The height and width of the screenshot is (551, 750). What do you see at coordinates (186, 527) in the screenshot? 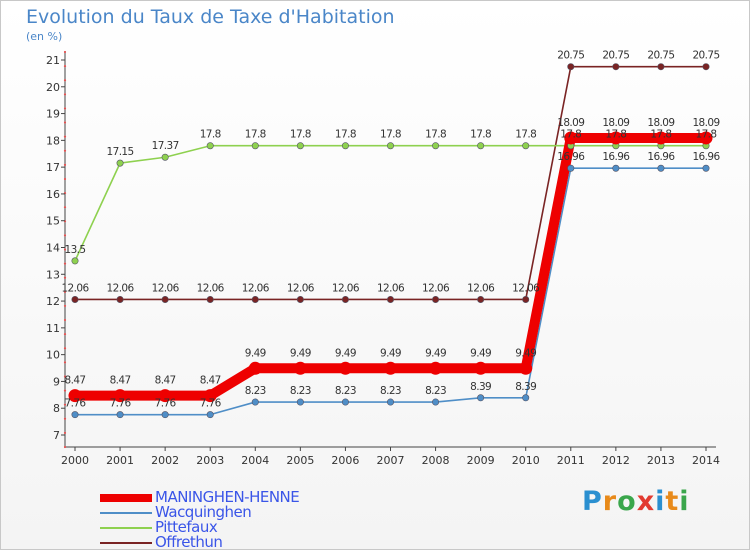
I see `legend-label: Pittefaux` at bounding box center [186, 527].